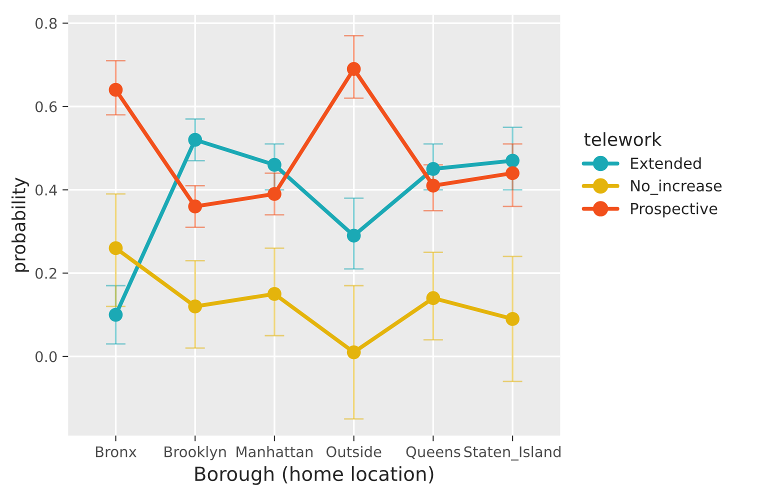 Image resolution: width=757 pixels, height=495 pixels. What do you see at coordinates (623, 139) in the screenshot?
I see `legend-title: telework` at bounding box center [623, 139].